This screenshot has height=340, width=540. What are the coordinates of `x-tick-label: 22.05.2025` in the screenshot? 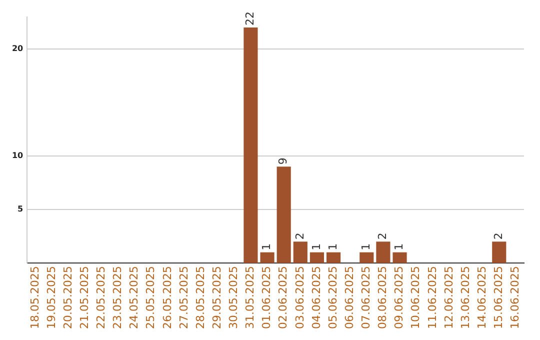 It's located at (101, 298).